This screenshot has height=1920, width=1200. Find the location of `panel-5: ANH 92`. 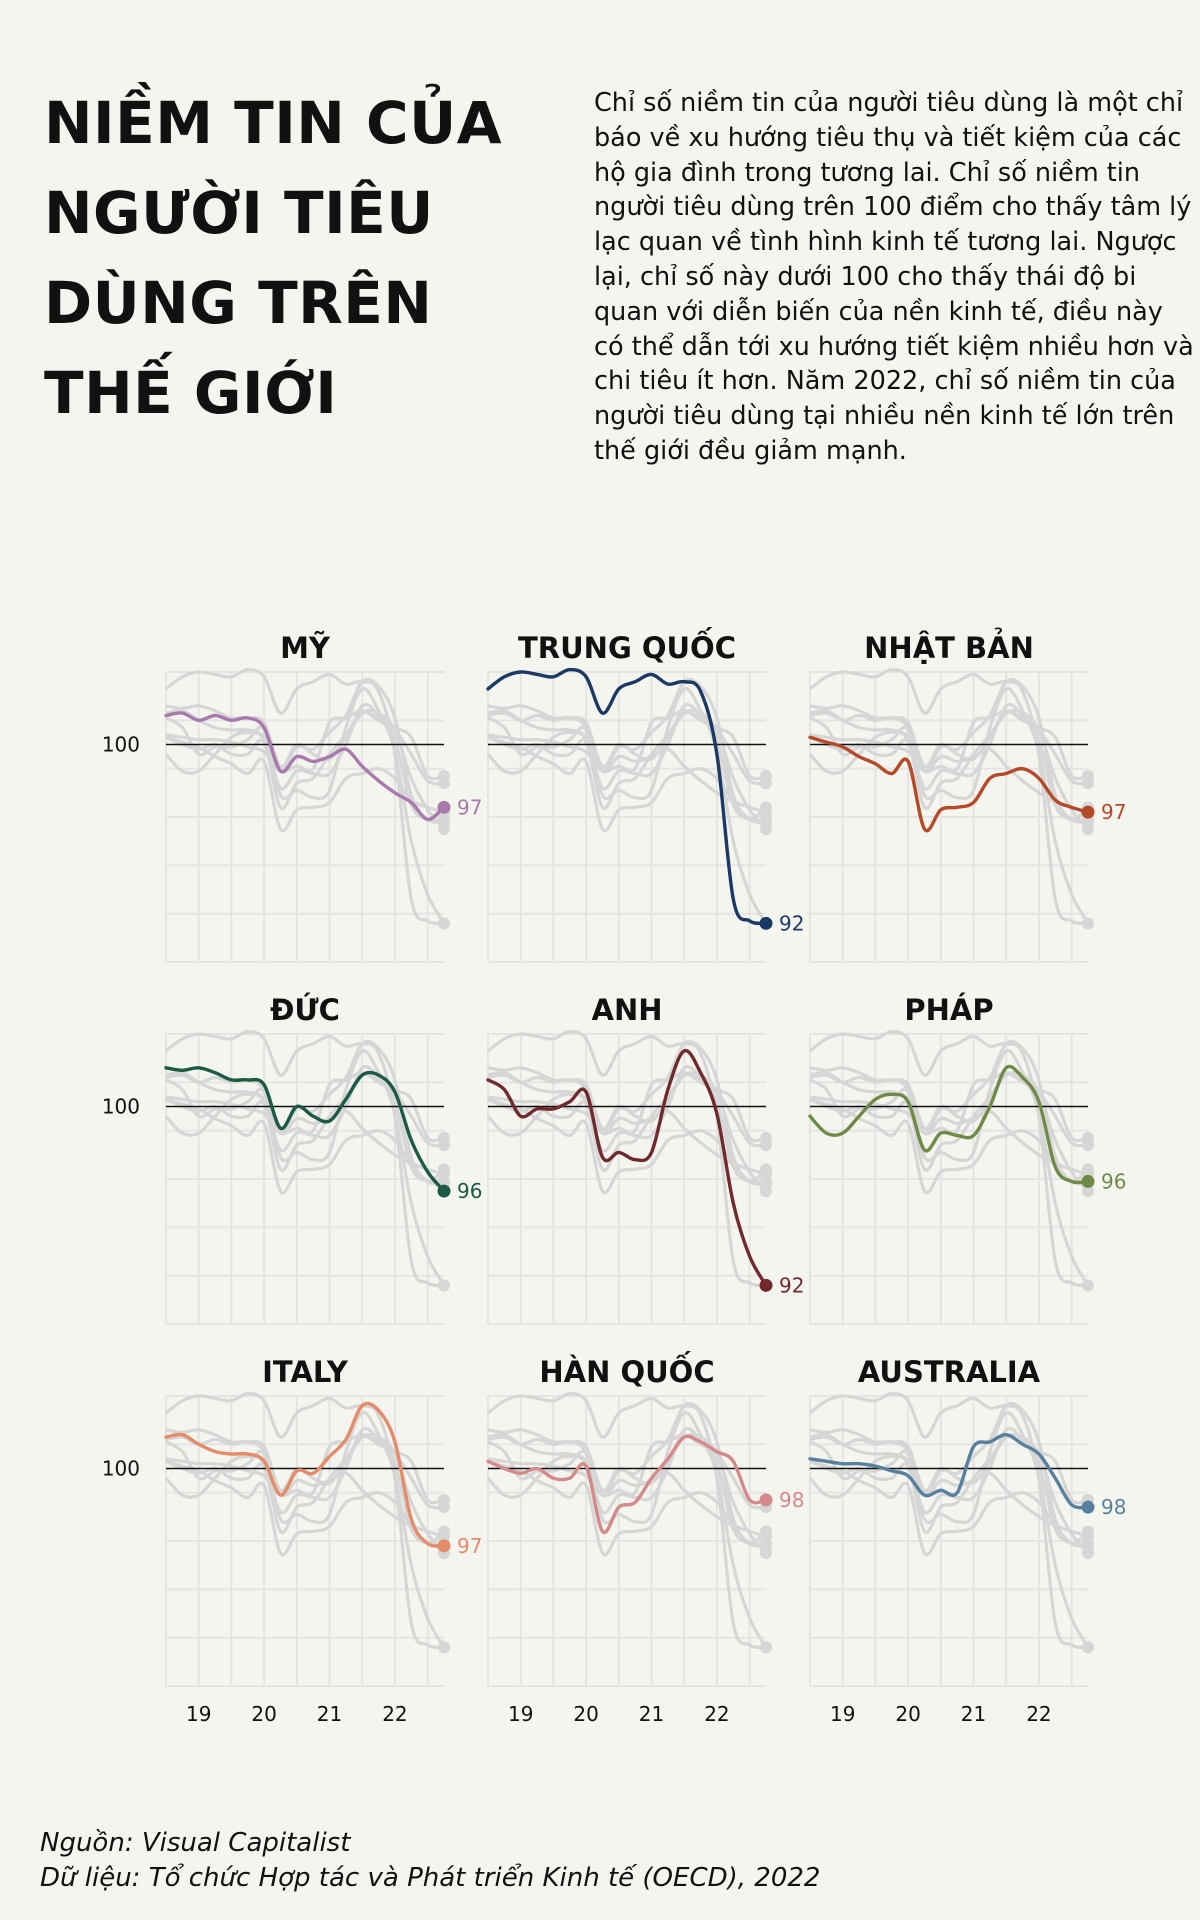

panel-5: ANH 92 is located at coordinates (645, 1159).